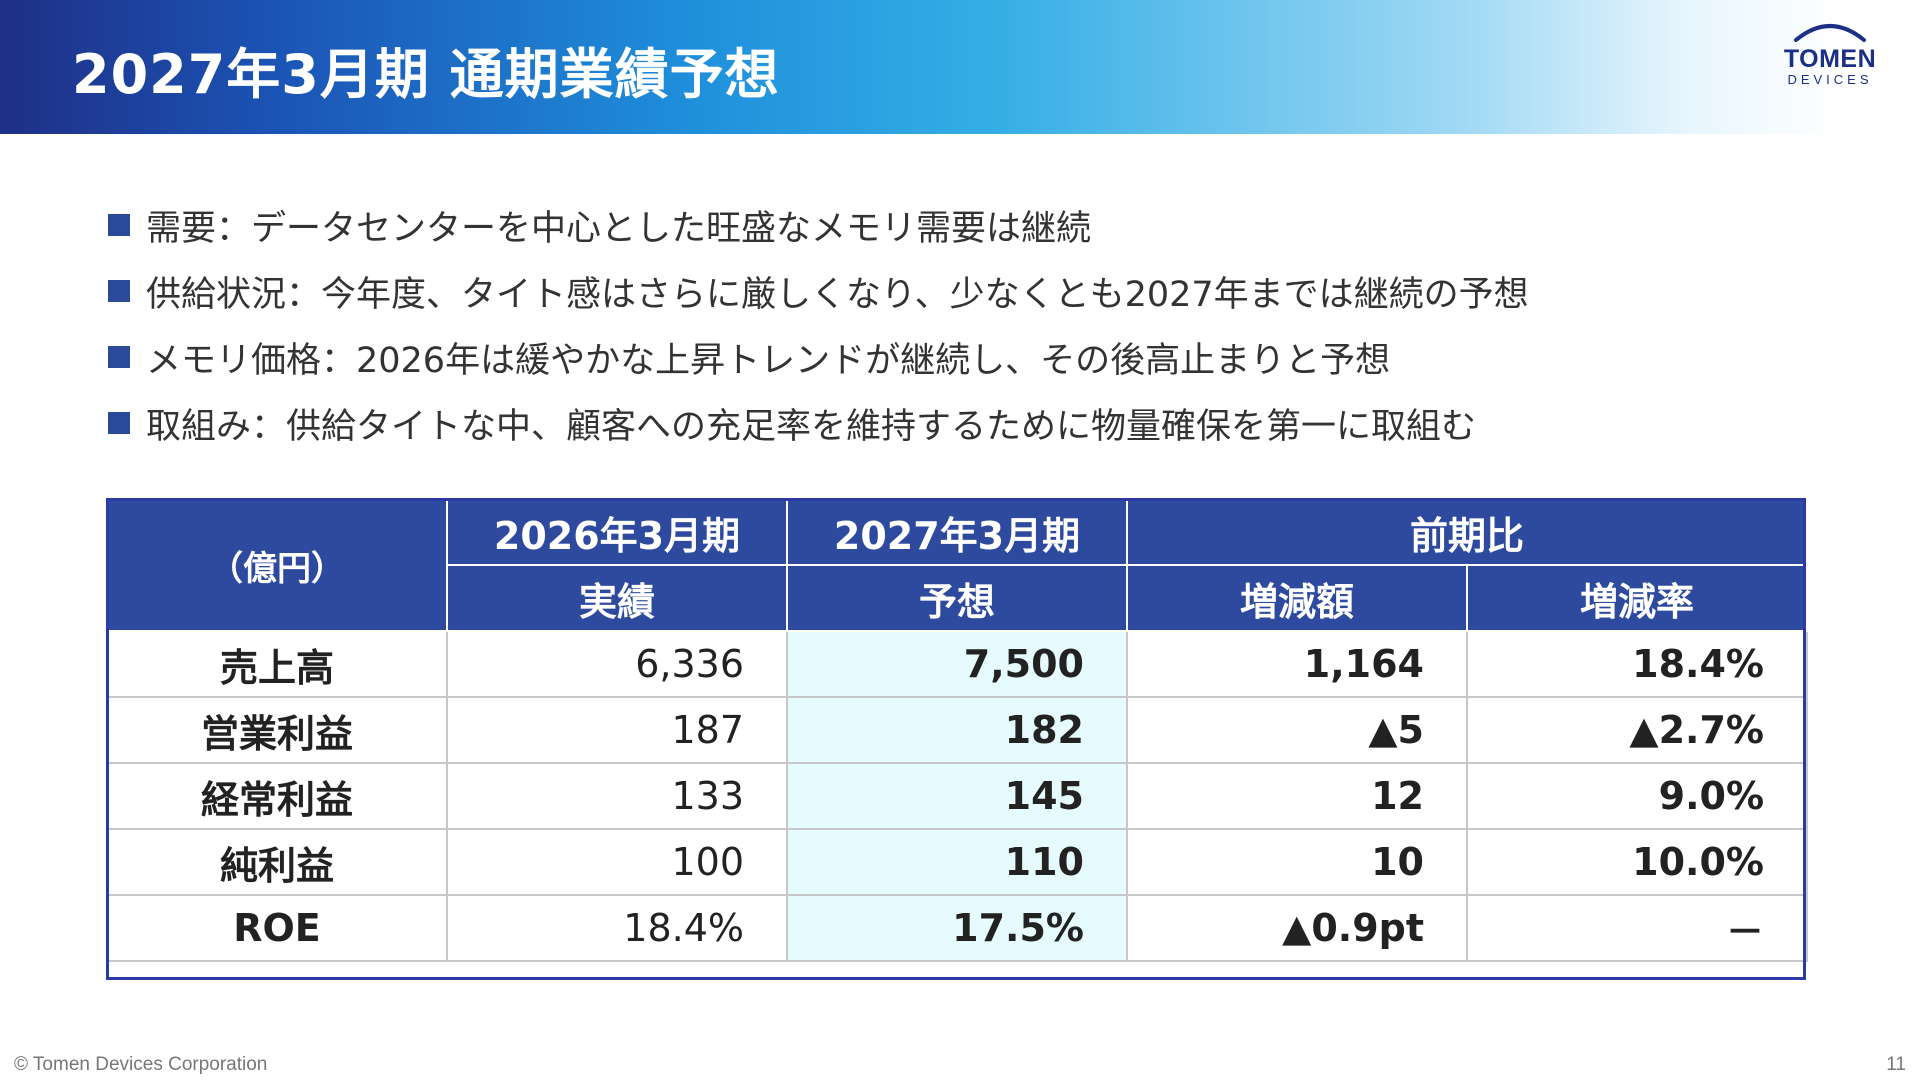  I want to click on prev-value: 100, so click(617, 862).